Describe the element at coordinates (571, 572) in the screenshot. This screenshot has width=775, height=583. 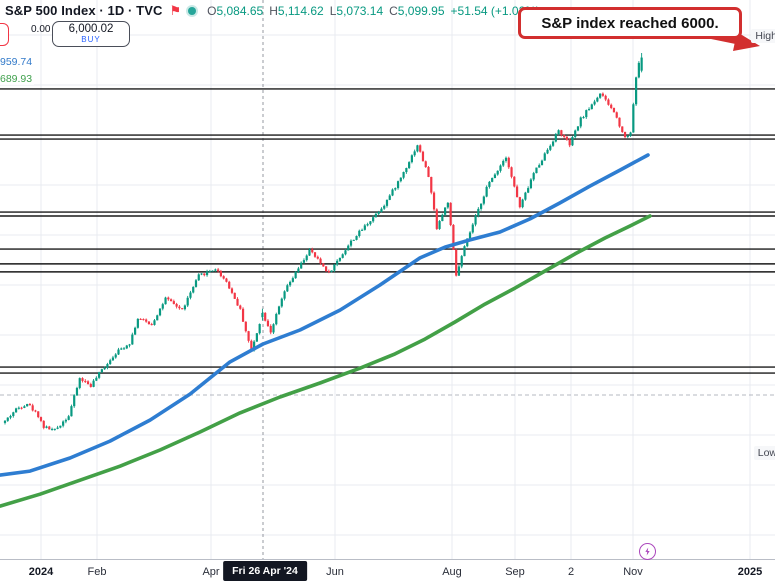
I see `time-tick-2: 2` at that location.